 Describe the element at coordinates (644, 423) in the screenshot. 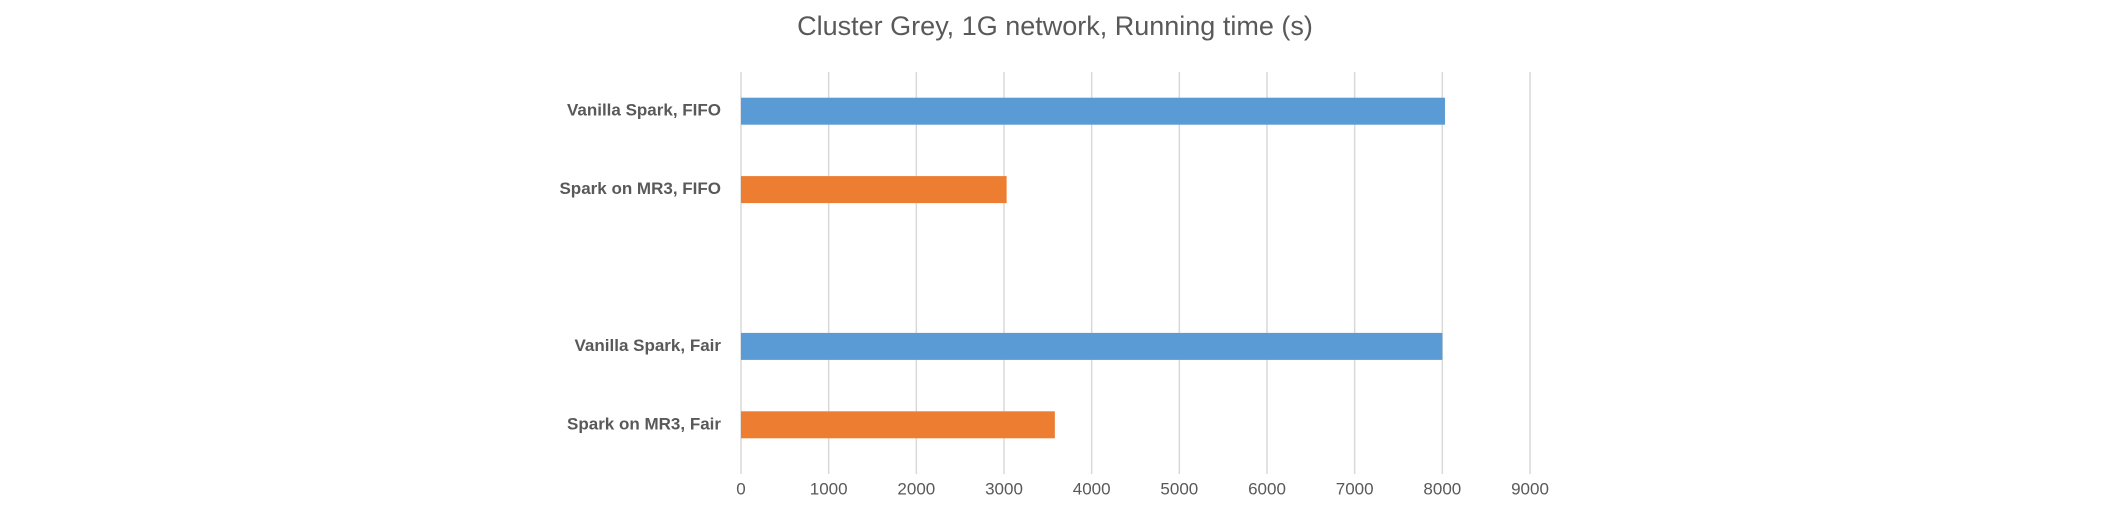

I see `y-tick-label: Spark on MR3, Fair` at that location.